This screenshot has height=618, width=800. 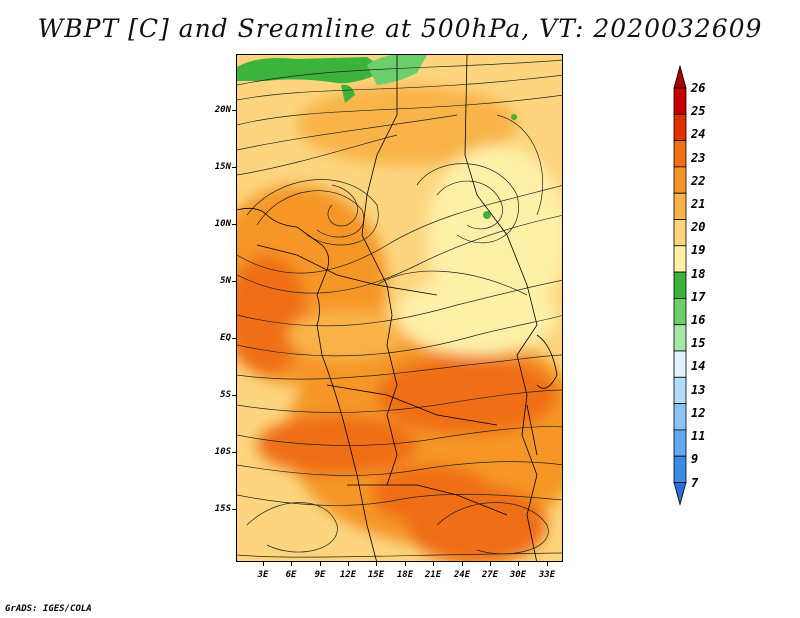 I want to click on lon-label-33e: 33E, so click(x=547, y=575).